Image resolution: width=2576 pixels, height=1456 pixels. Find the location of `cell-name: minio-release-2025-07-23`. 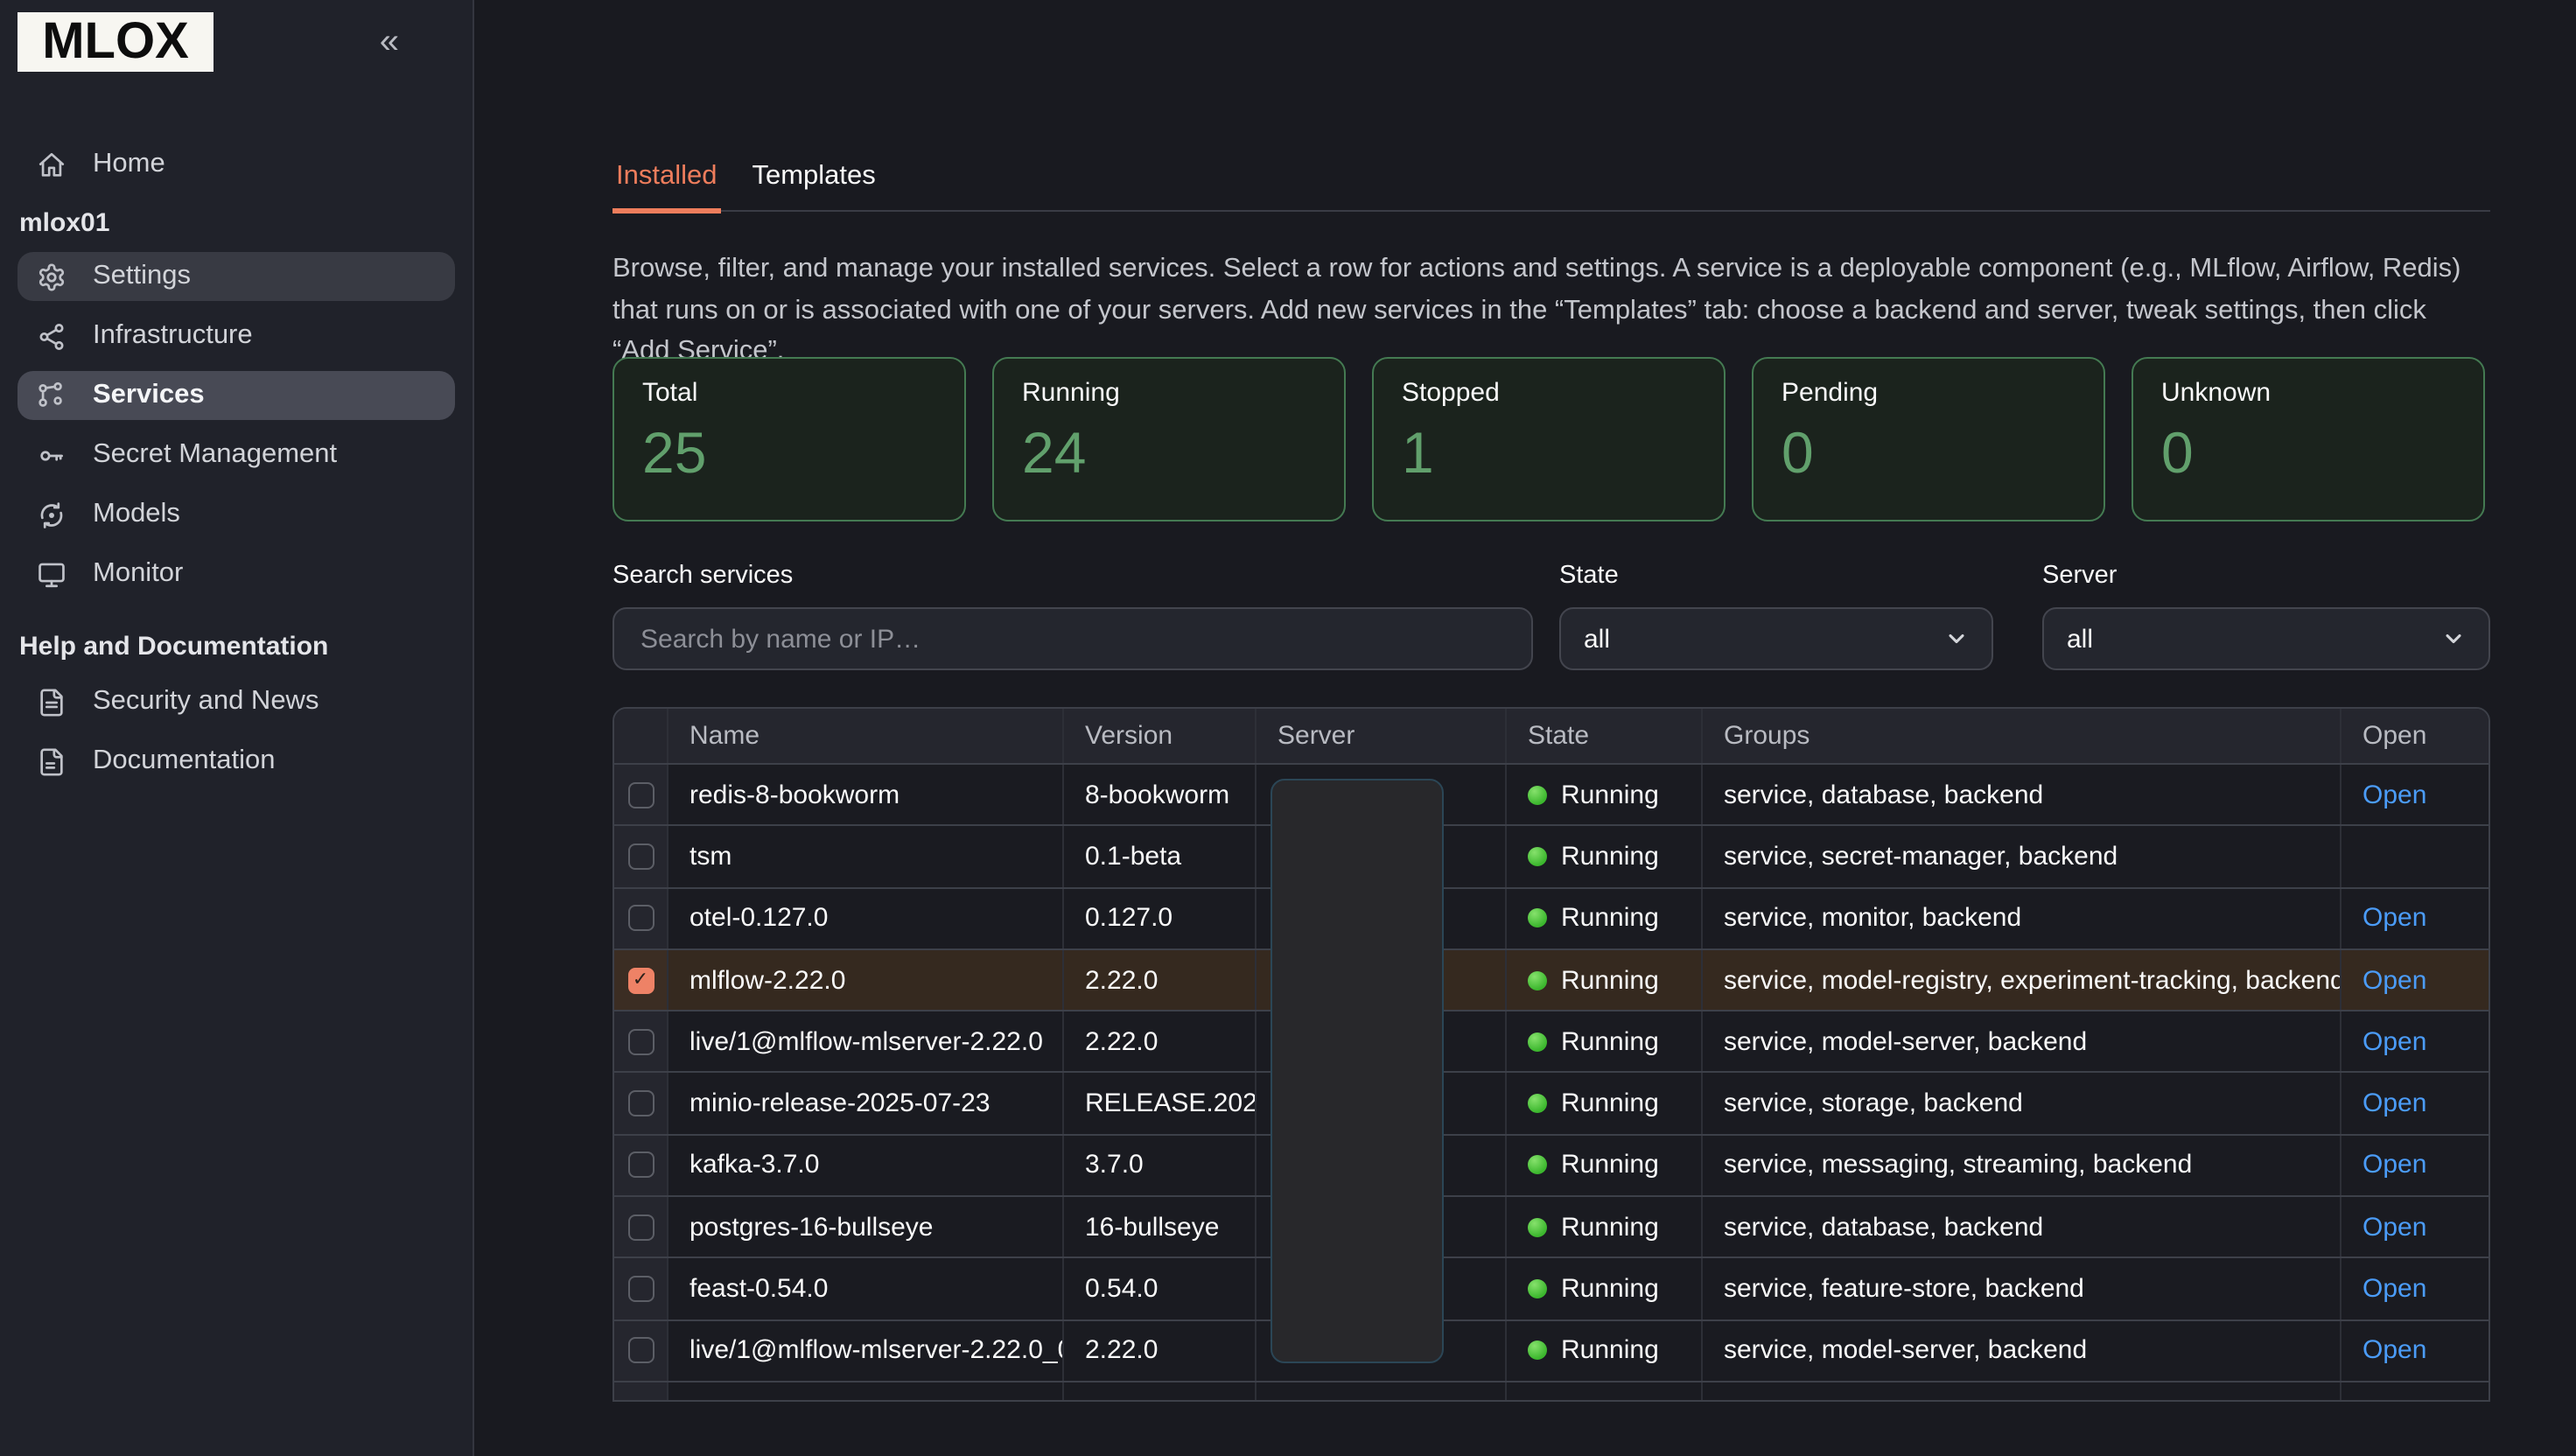

cell-name: minio-release-2025-07-23 is located at coordinates (866, 1103).